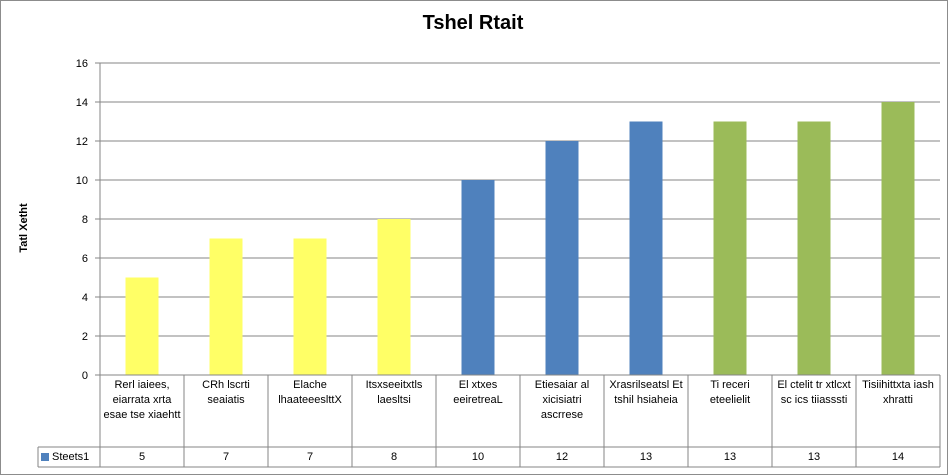  Describe the element at coordinates (85, 220) in the screenshot. I see `y-tick-label: 8` at that location.